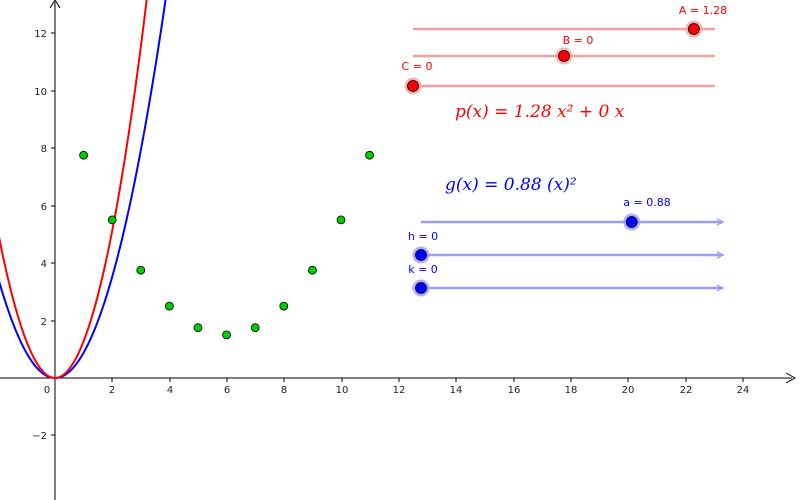  What do you see at coordinates (720, 222) in the screenshot?
I see `slider-a-arrow-icon` at bounding box center [720, 222].